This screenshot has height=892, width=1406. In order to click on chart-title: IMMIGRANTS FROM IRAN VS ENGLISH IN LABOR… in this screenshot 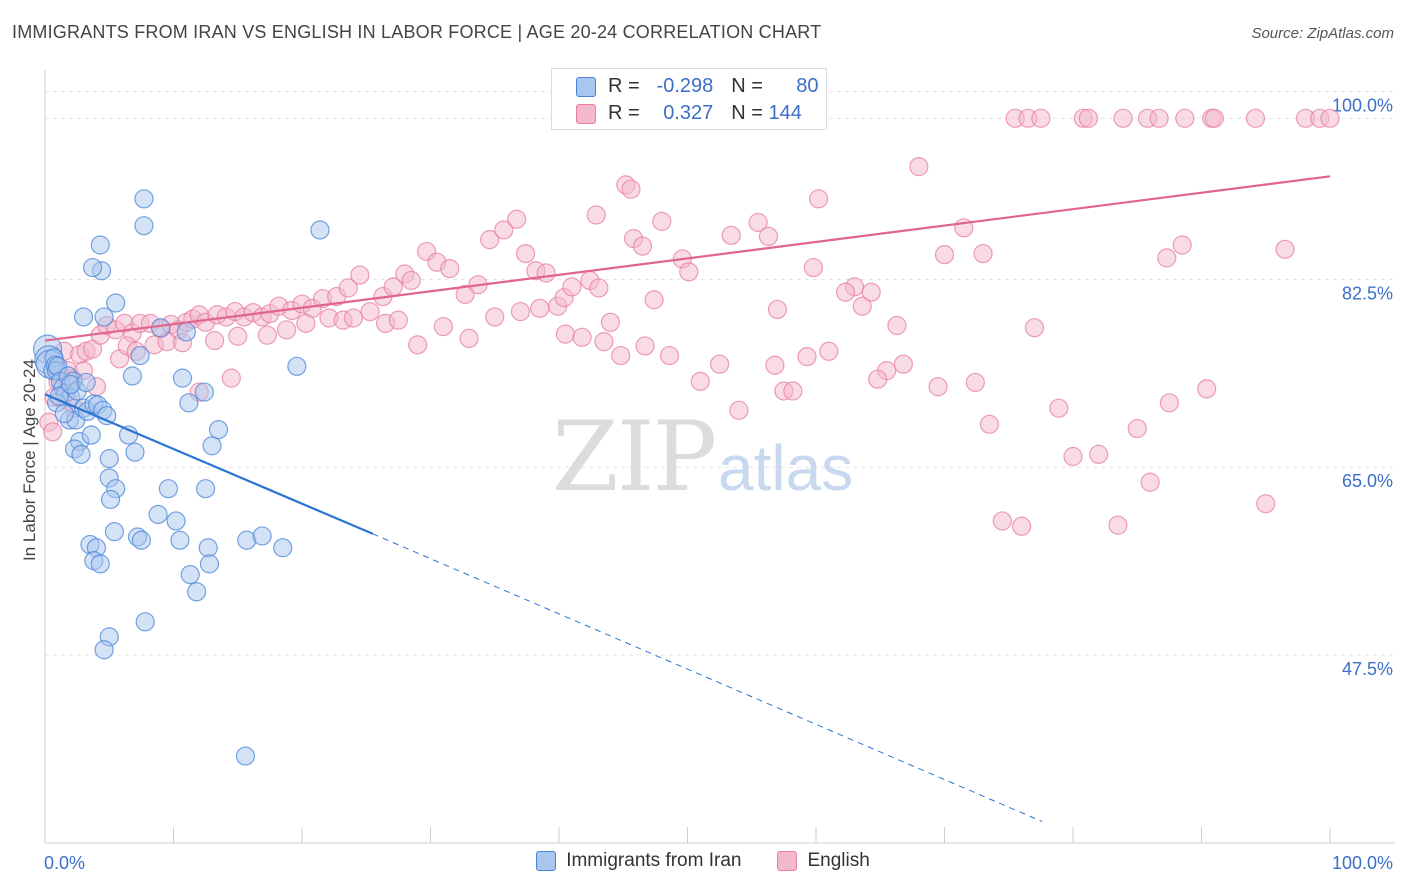, I will do `click(417, 32)`.